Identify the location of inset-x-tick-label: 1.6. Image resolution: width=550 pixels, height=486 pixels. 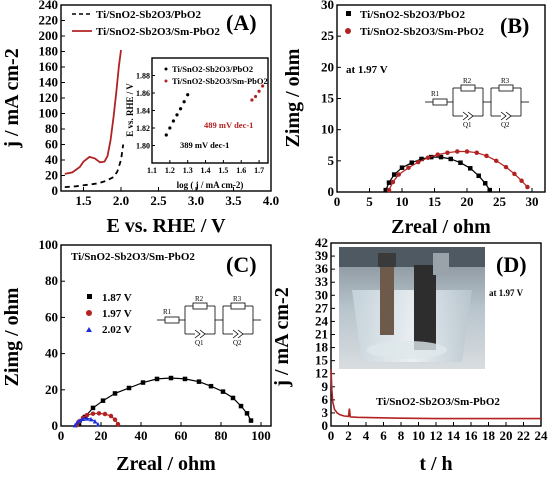
(241, 170).